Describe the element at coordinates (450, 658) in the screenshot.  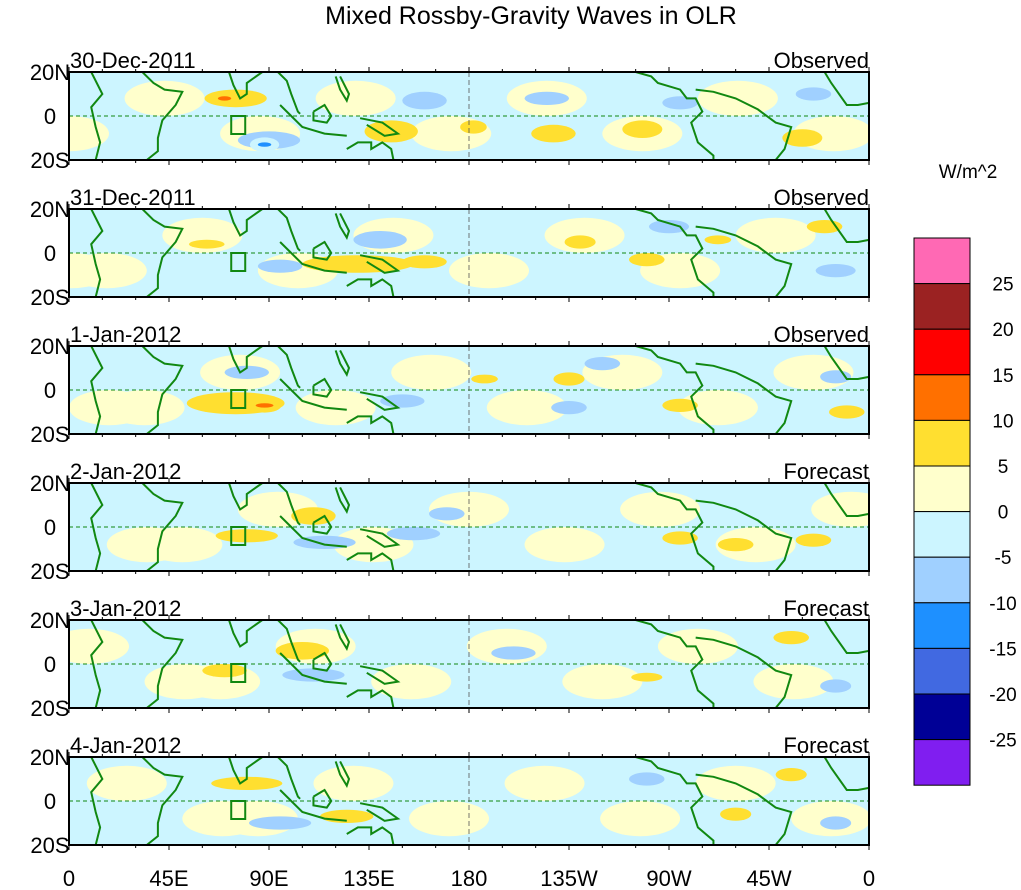
I see `map-panel: 20N 0 20S 3-Jan-2012 Forecast` at that location.